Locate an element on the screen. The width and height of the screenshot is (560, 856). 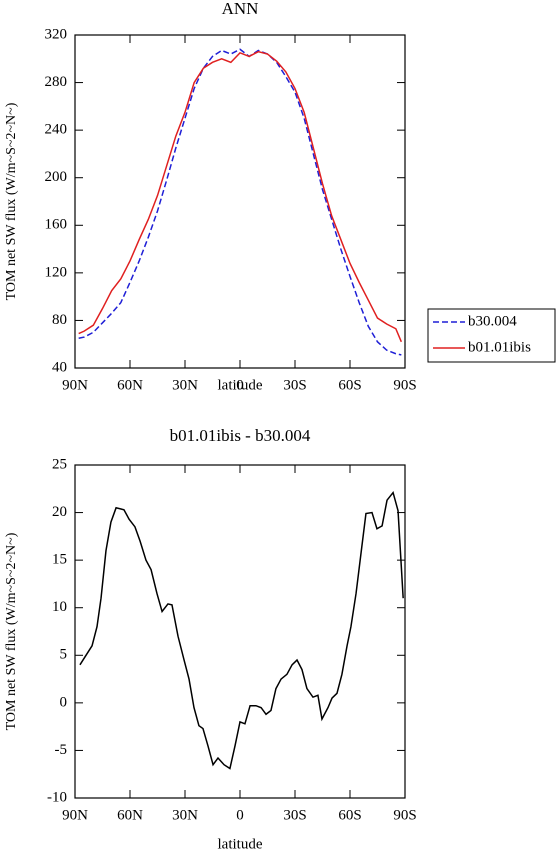
chart-title: b01.01ibis - b30.004 is located at coordinates (240, 435).